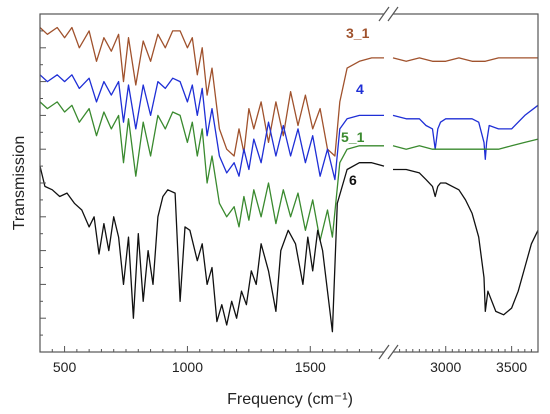  What do you see at coordinates (65, 367) in the screenshot?
I see `x-tick-label-500: 500` at bounding box center [65, 367].